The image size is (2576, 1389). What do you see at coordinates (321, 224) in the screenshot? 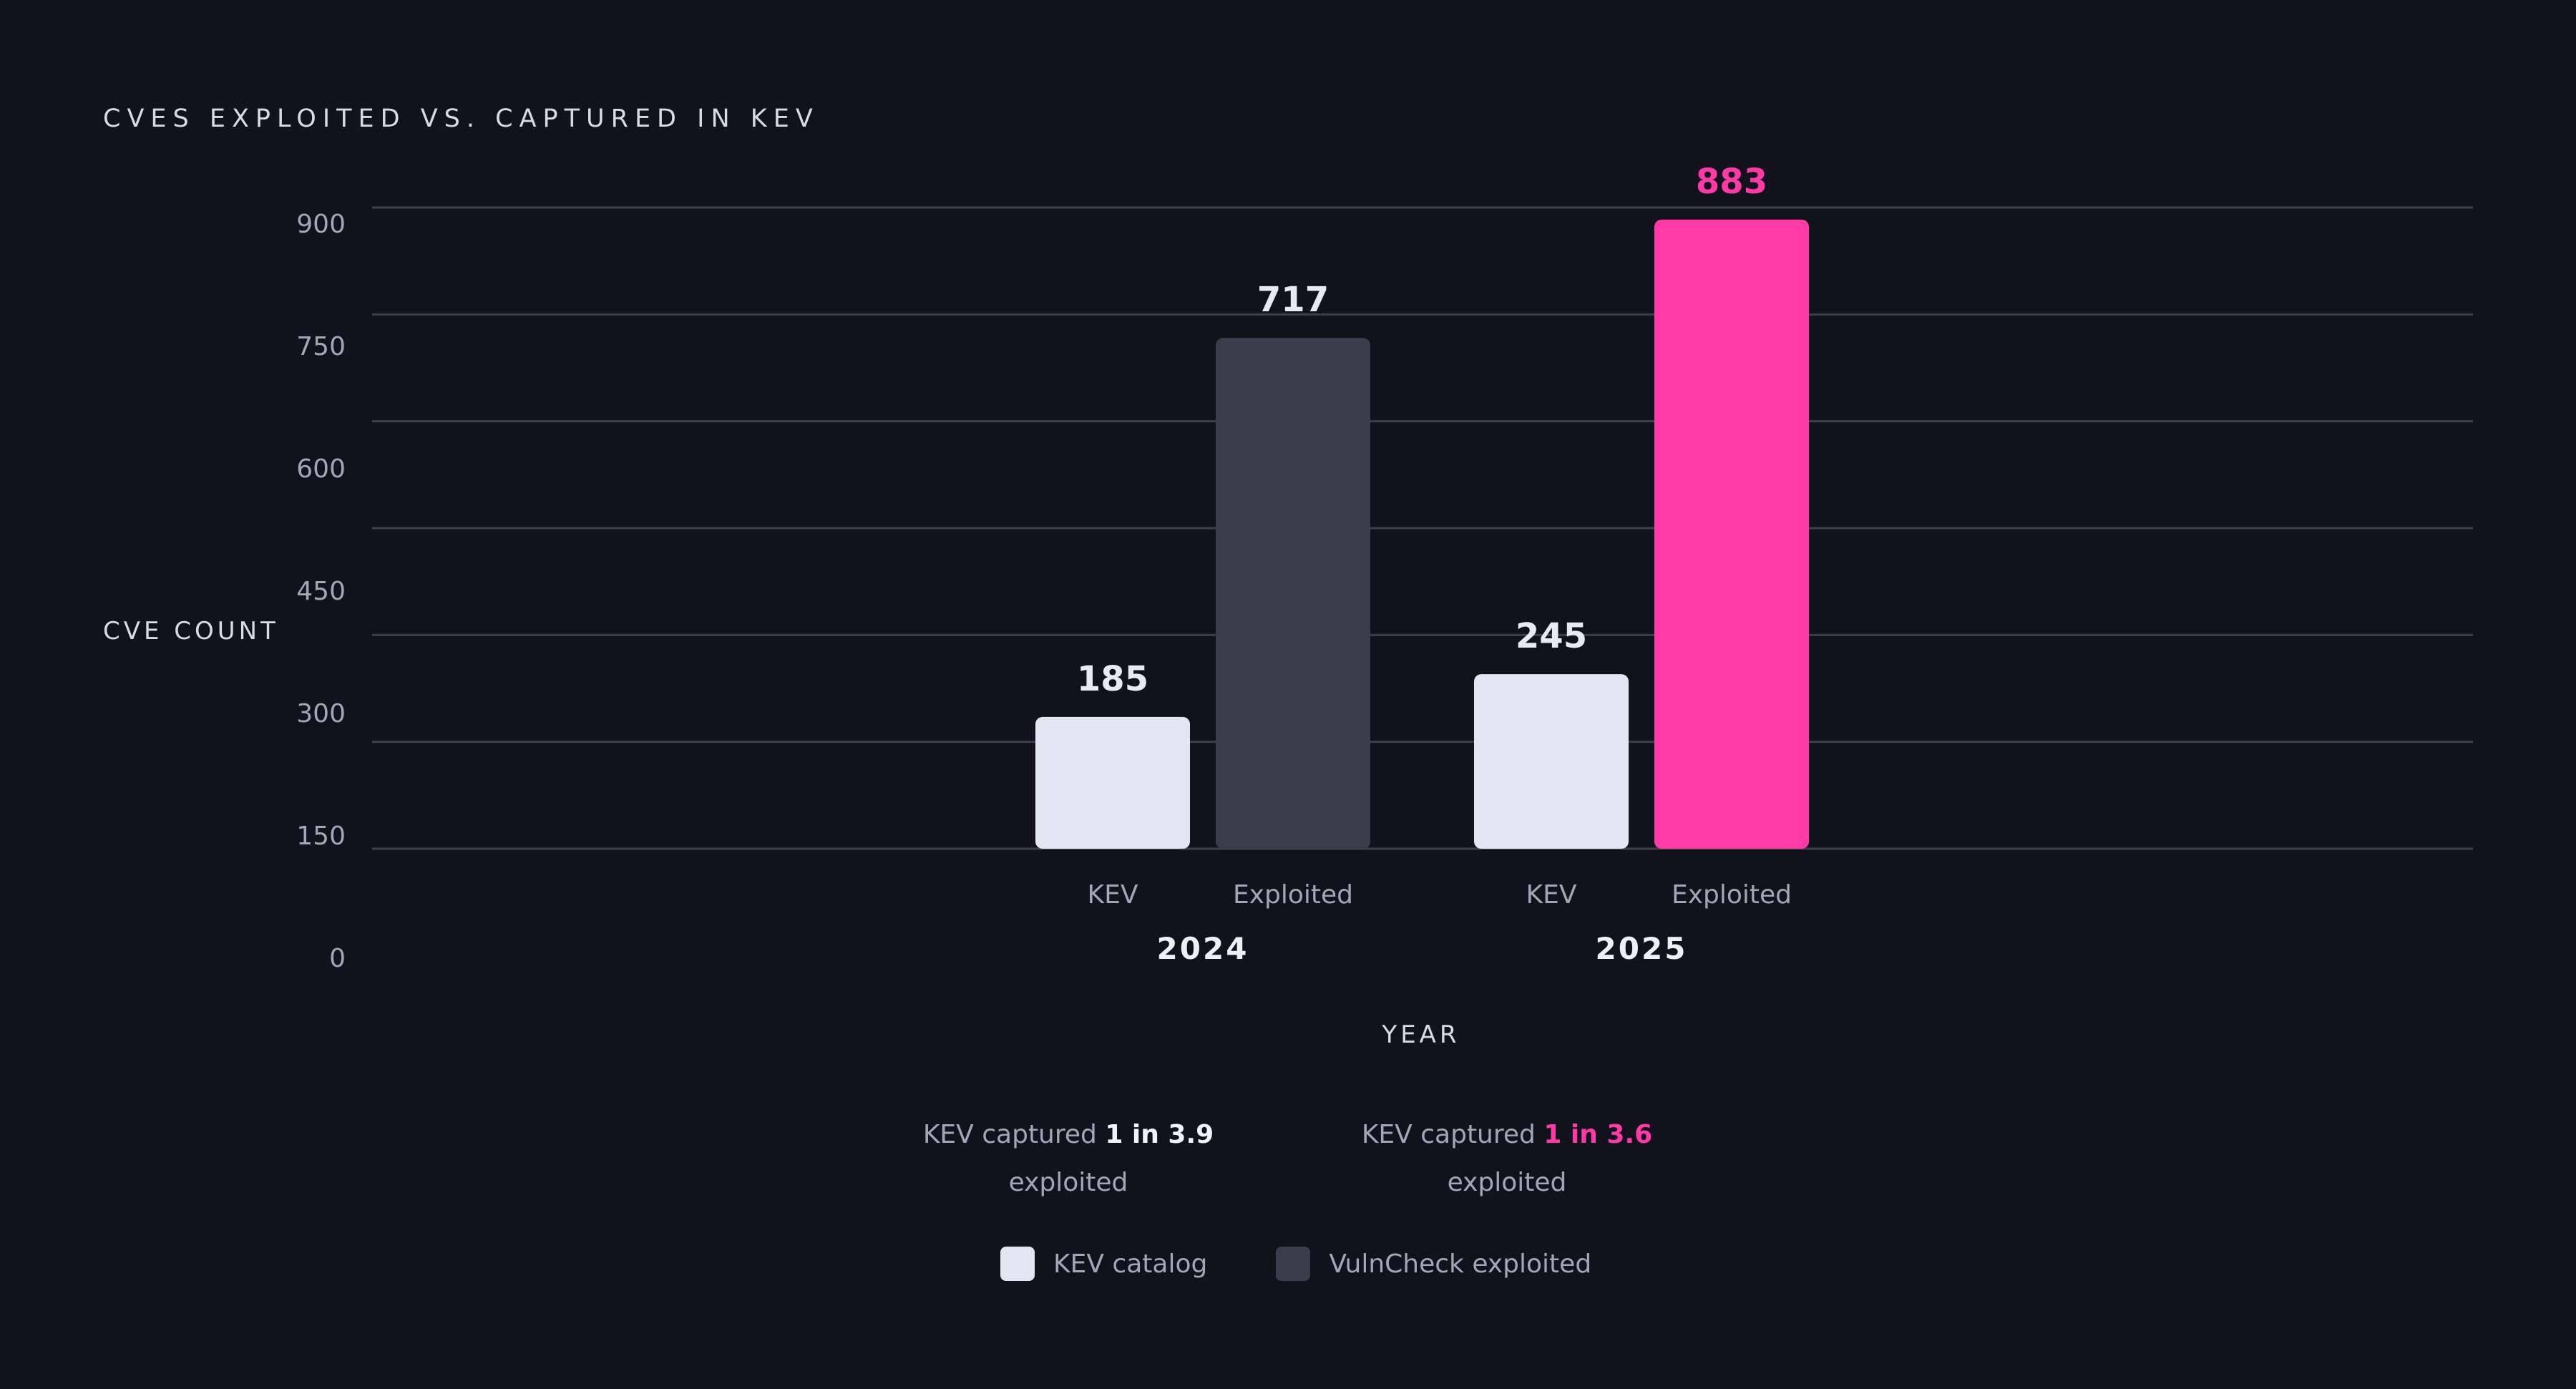
I see `y-tick-label: 900` at bounding box center [321, 224].